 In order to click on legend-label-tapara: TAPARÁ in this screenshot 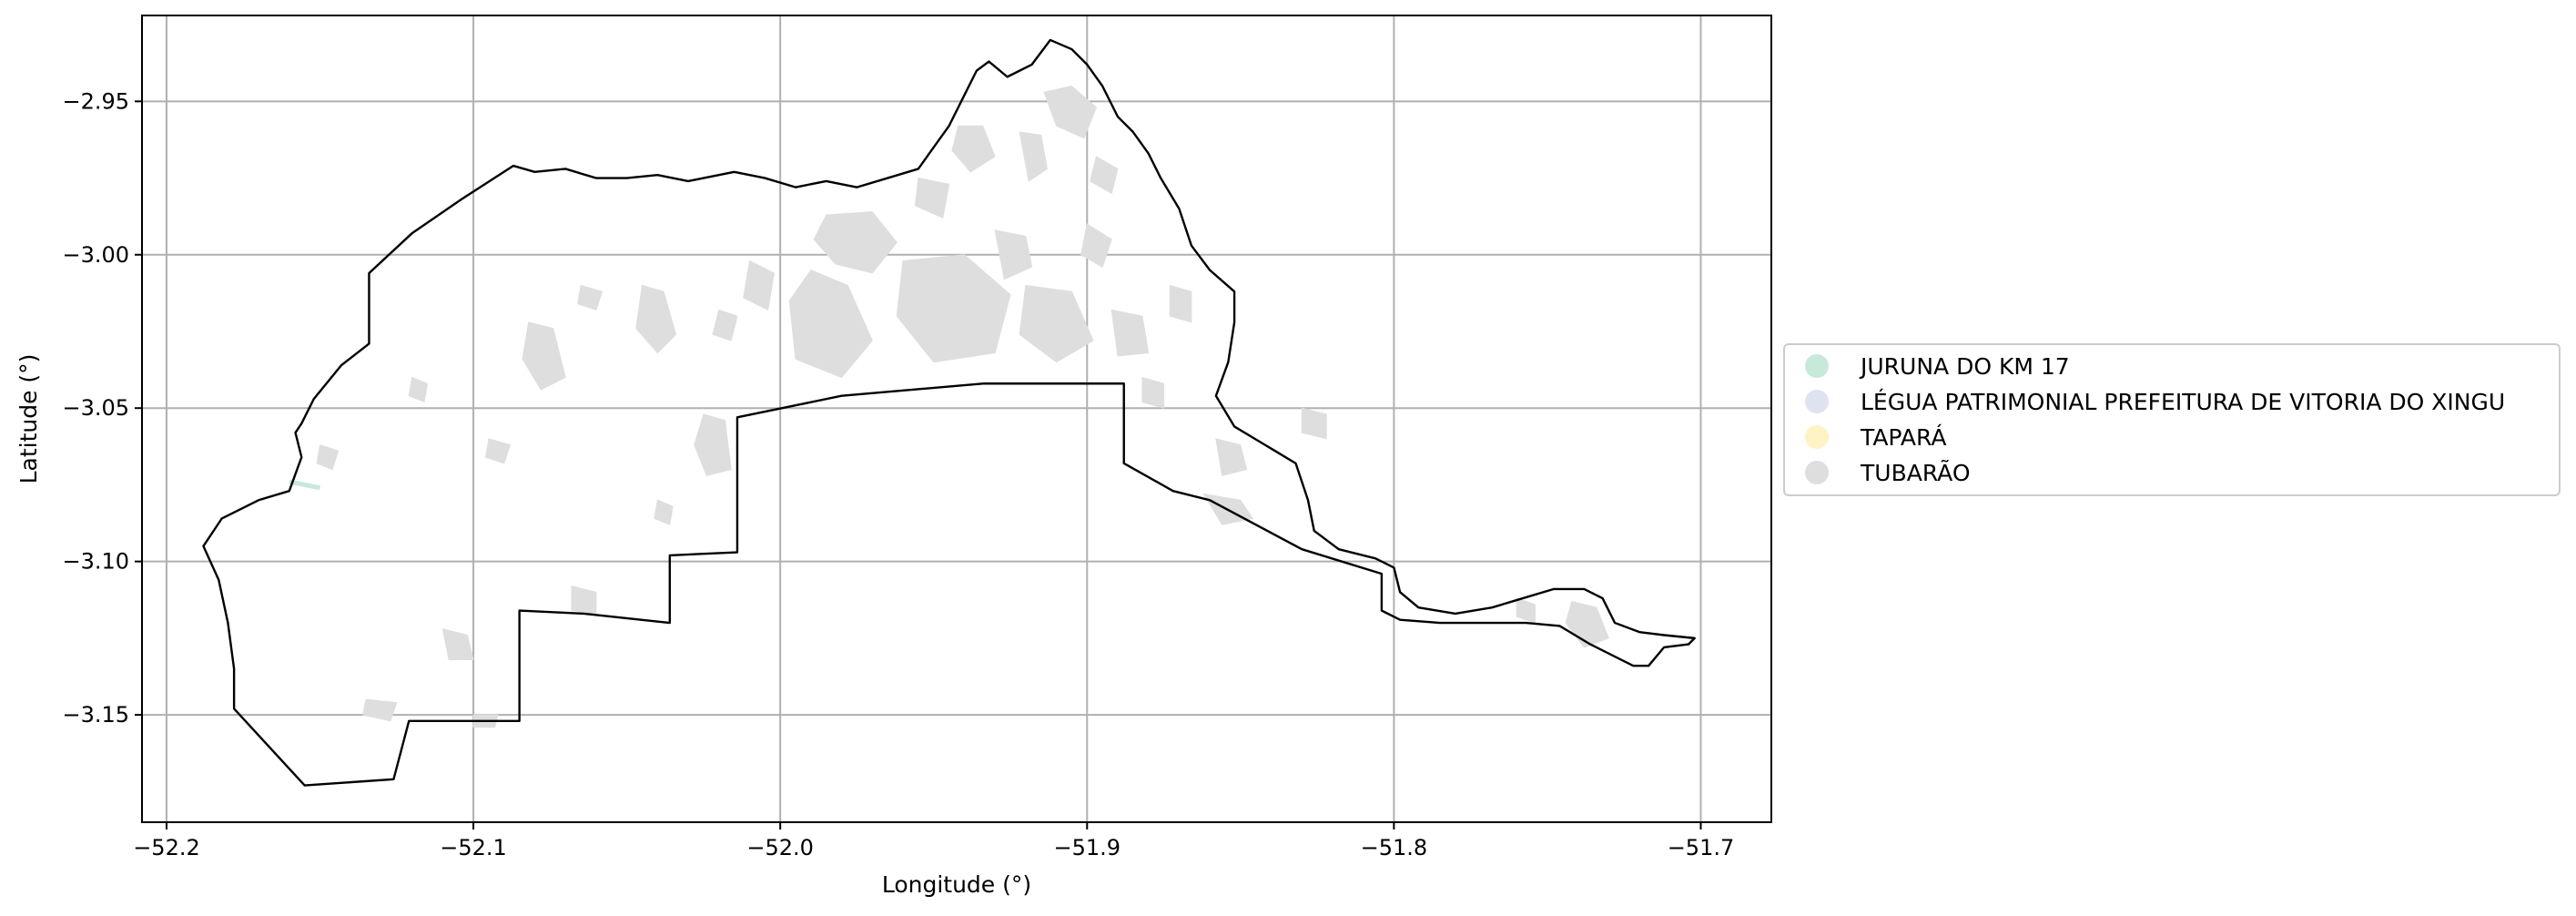, I will do `click(1903, 437)`.